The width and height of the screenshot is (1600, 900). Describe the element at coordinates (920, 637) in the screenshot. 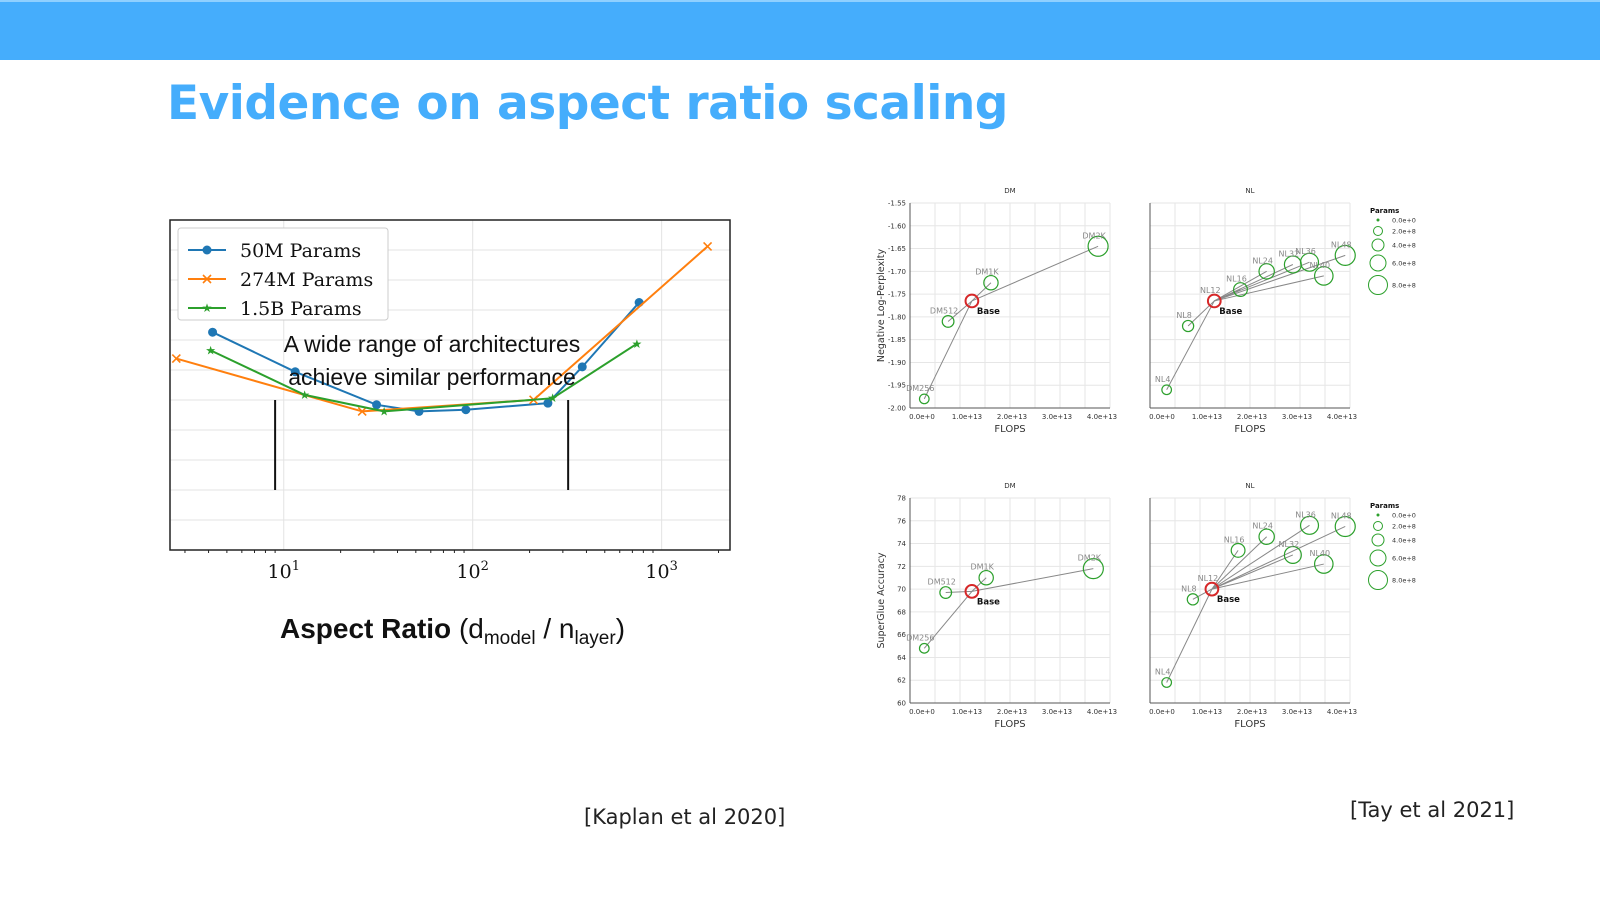

I see `point-label: DM256` at that location.